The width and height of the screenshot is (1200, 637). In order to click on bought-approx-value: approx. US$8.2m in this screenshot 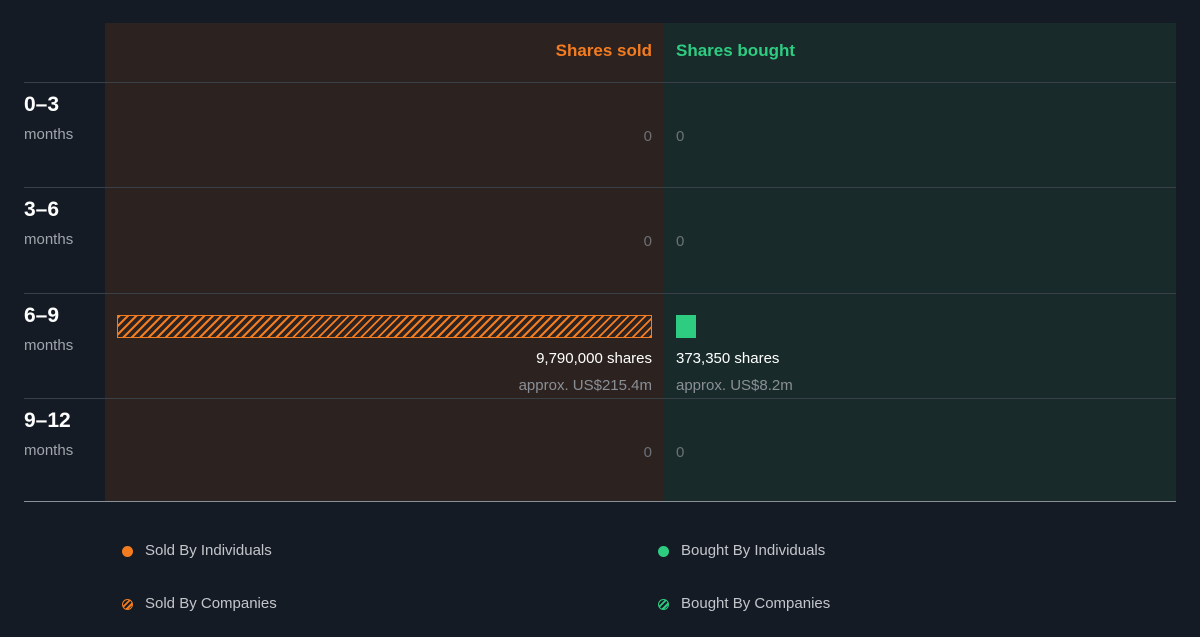, I will do `click(734, 385)`.